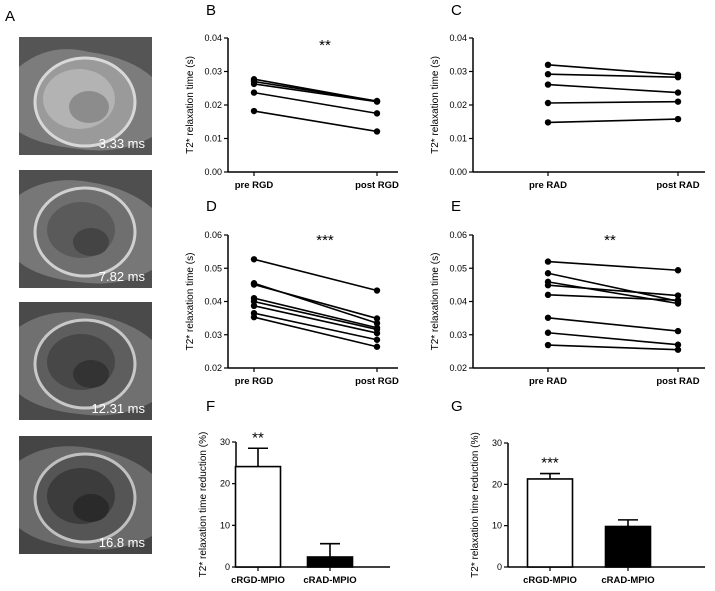 The height and width of the screenshot is (591, 715). Describe the element at coordinates (548, 381) in the screenshot. I see `x-tick-label: pre RAD` at that location.